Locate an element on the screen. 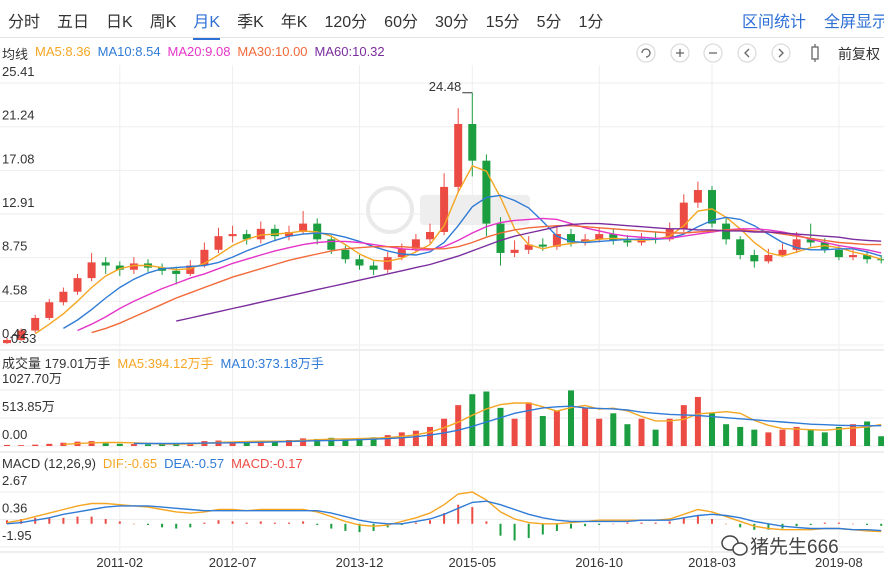  y-tick-label: 2.67 is located at coordinates (14, 480).